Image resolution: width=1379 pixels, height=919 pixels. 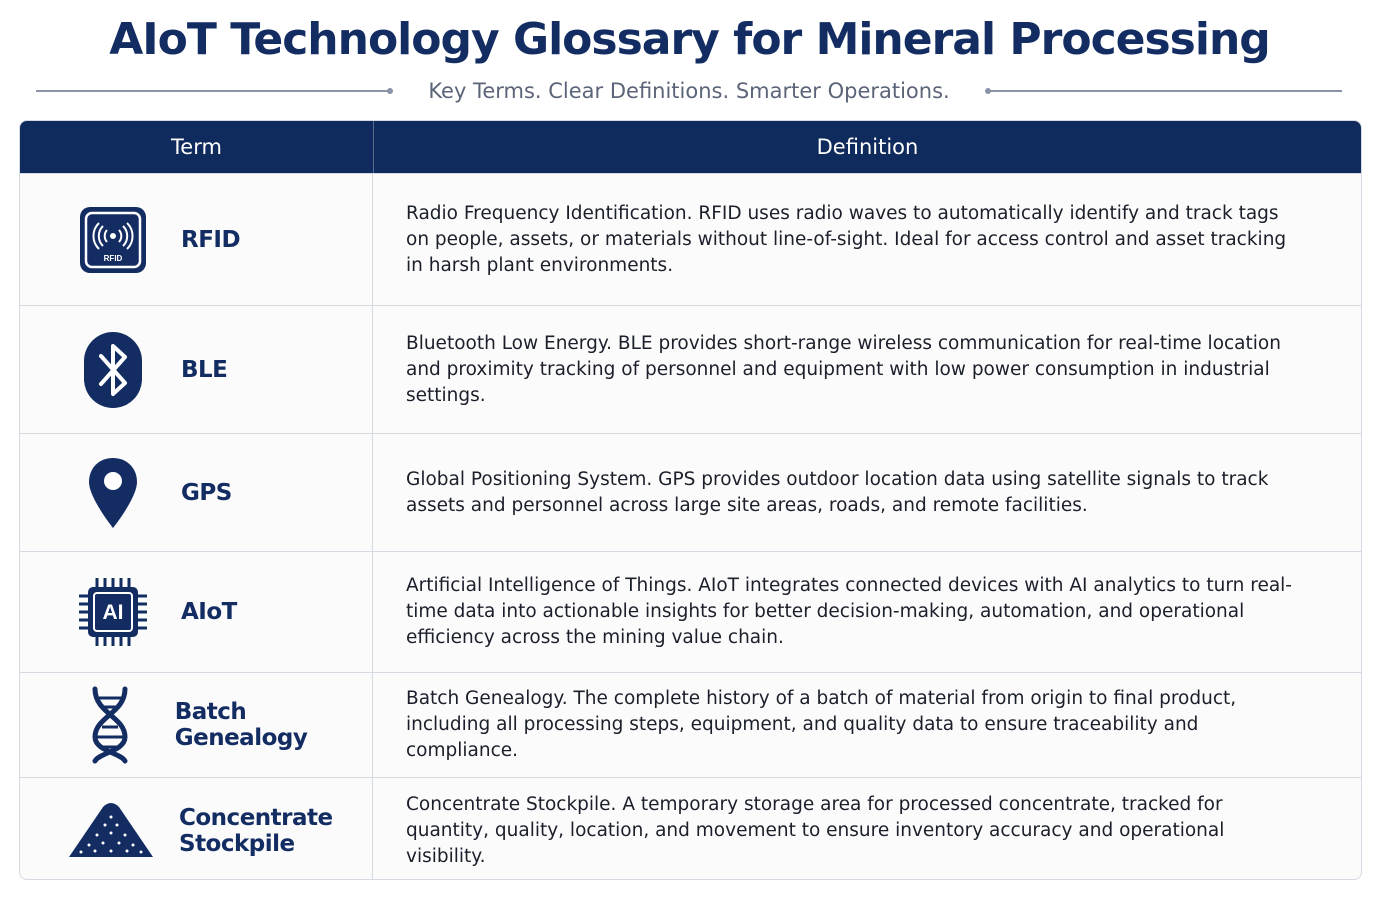 What do you see at coordinates (113, 258) in the screenshot?
I see `rfid-icon-text: RFID` at bounding box center [113, 258].